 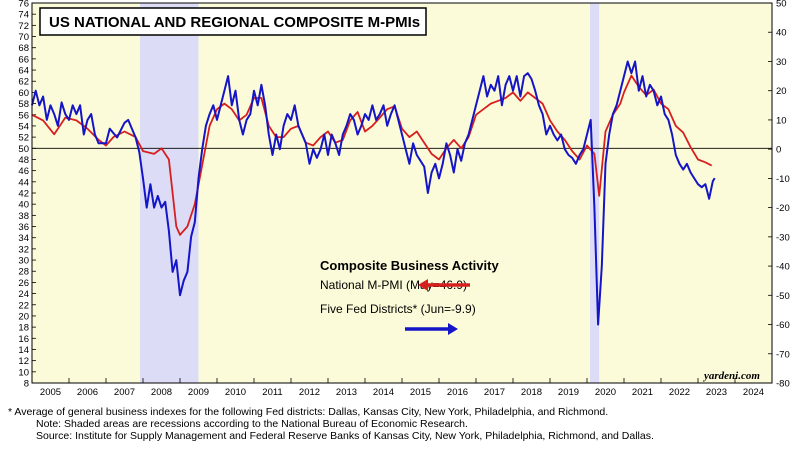 I want to click on right-tick-label: -70, so click(x=783, y=354).